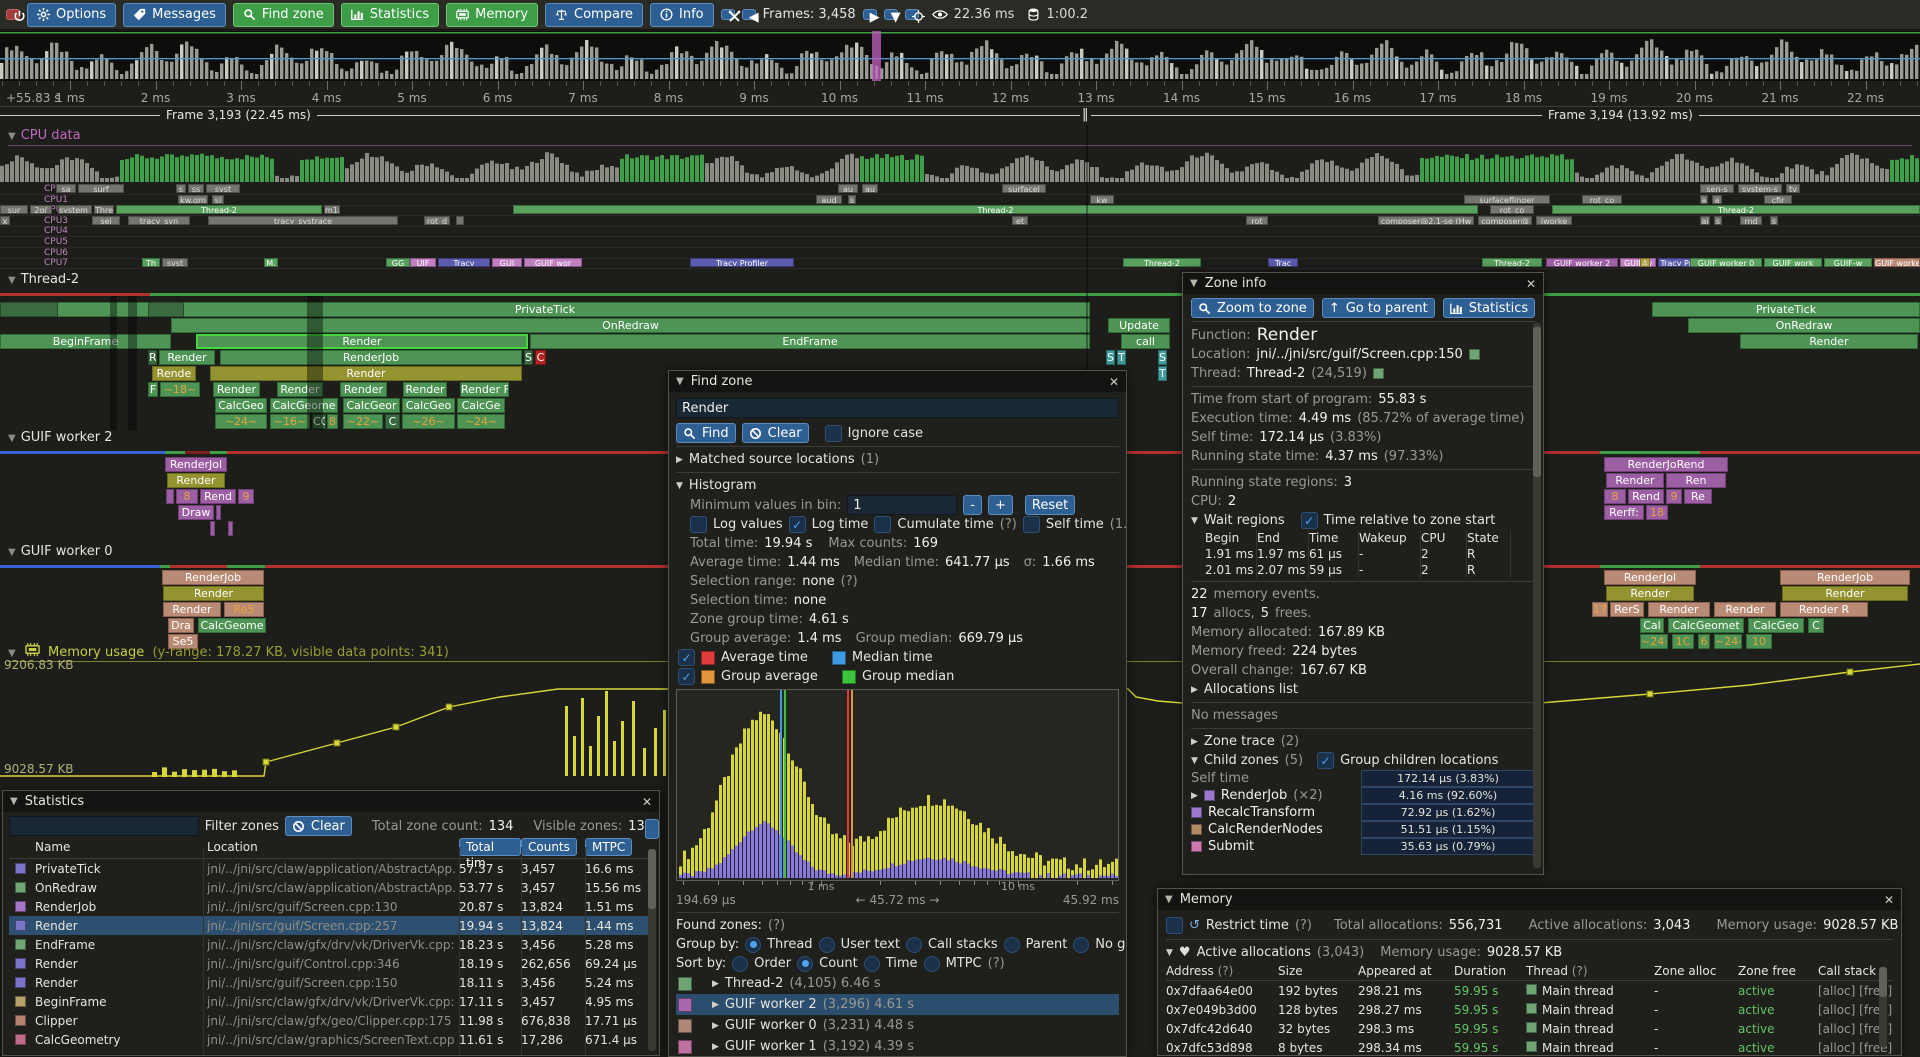 The height and width of the screenshot is (1057, 1920). Describe the element at coordinates (332, 210) in the screenshot. I see `cpu-zone: m1a` at that location.